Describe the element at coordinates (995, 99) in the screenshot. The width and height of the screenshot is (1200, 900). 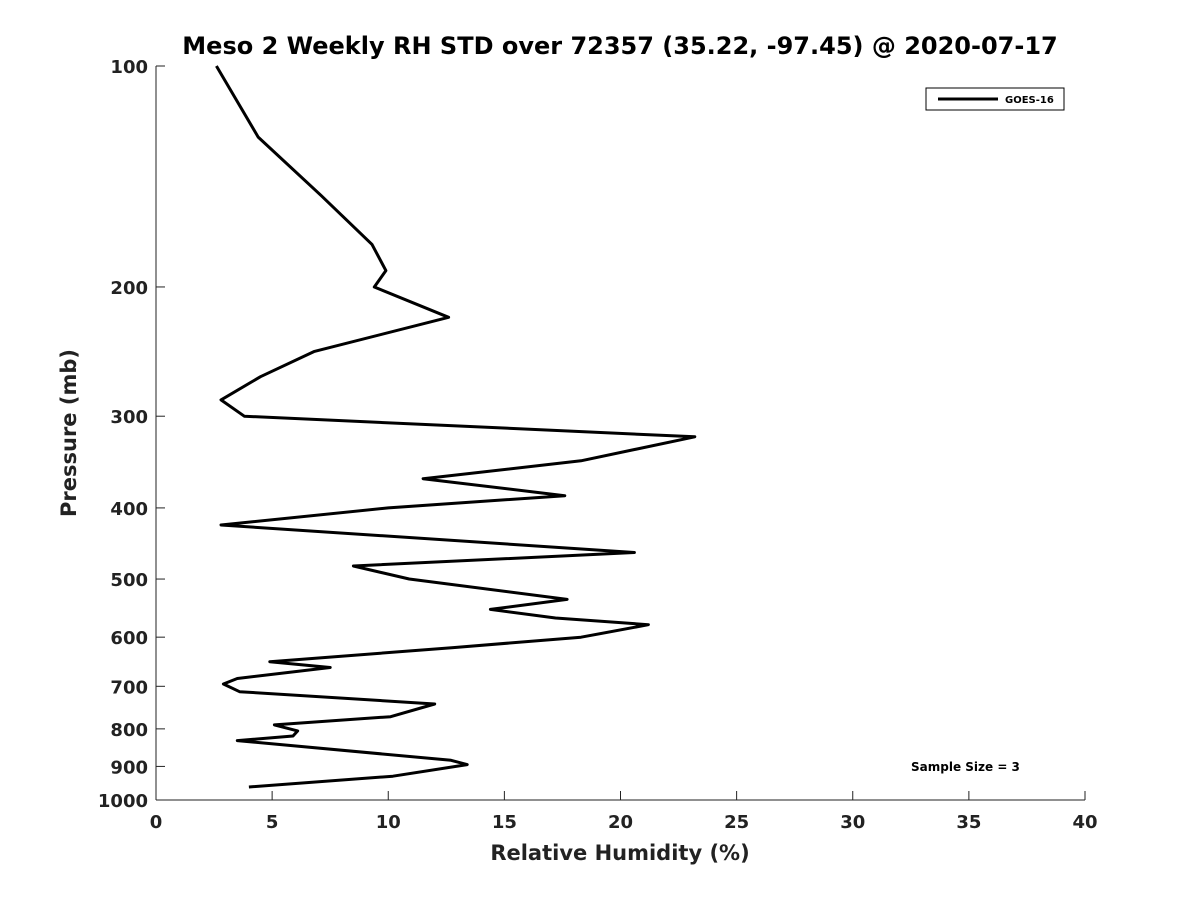
I see `legend: GOES-16` at that location.